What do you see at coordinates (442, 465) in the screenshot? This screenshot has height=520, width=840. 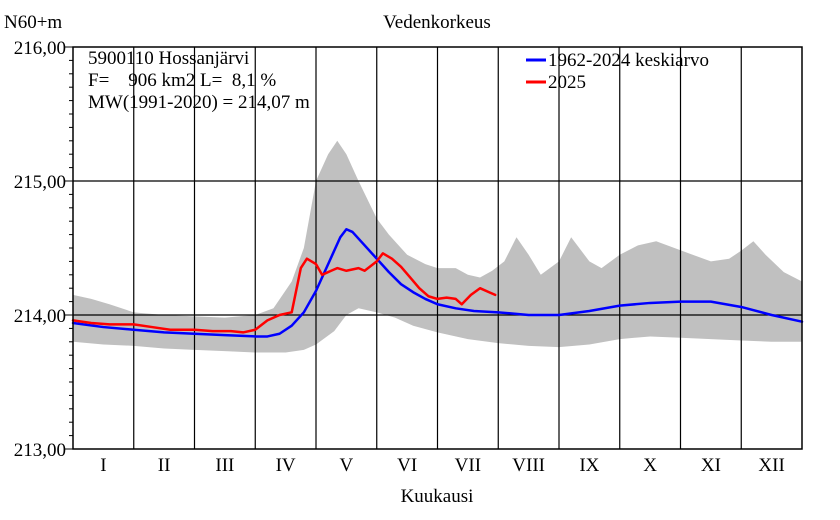 I see `x-tick-labels: I II III IV V VI VII VIII IX X XI XII` at bounding box center [442, 465].